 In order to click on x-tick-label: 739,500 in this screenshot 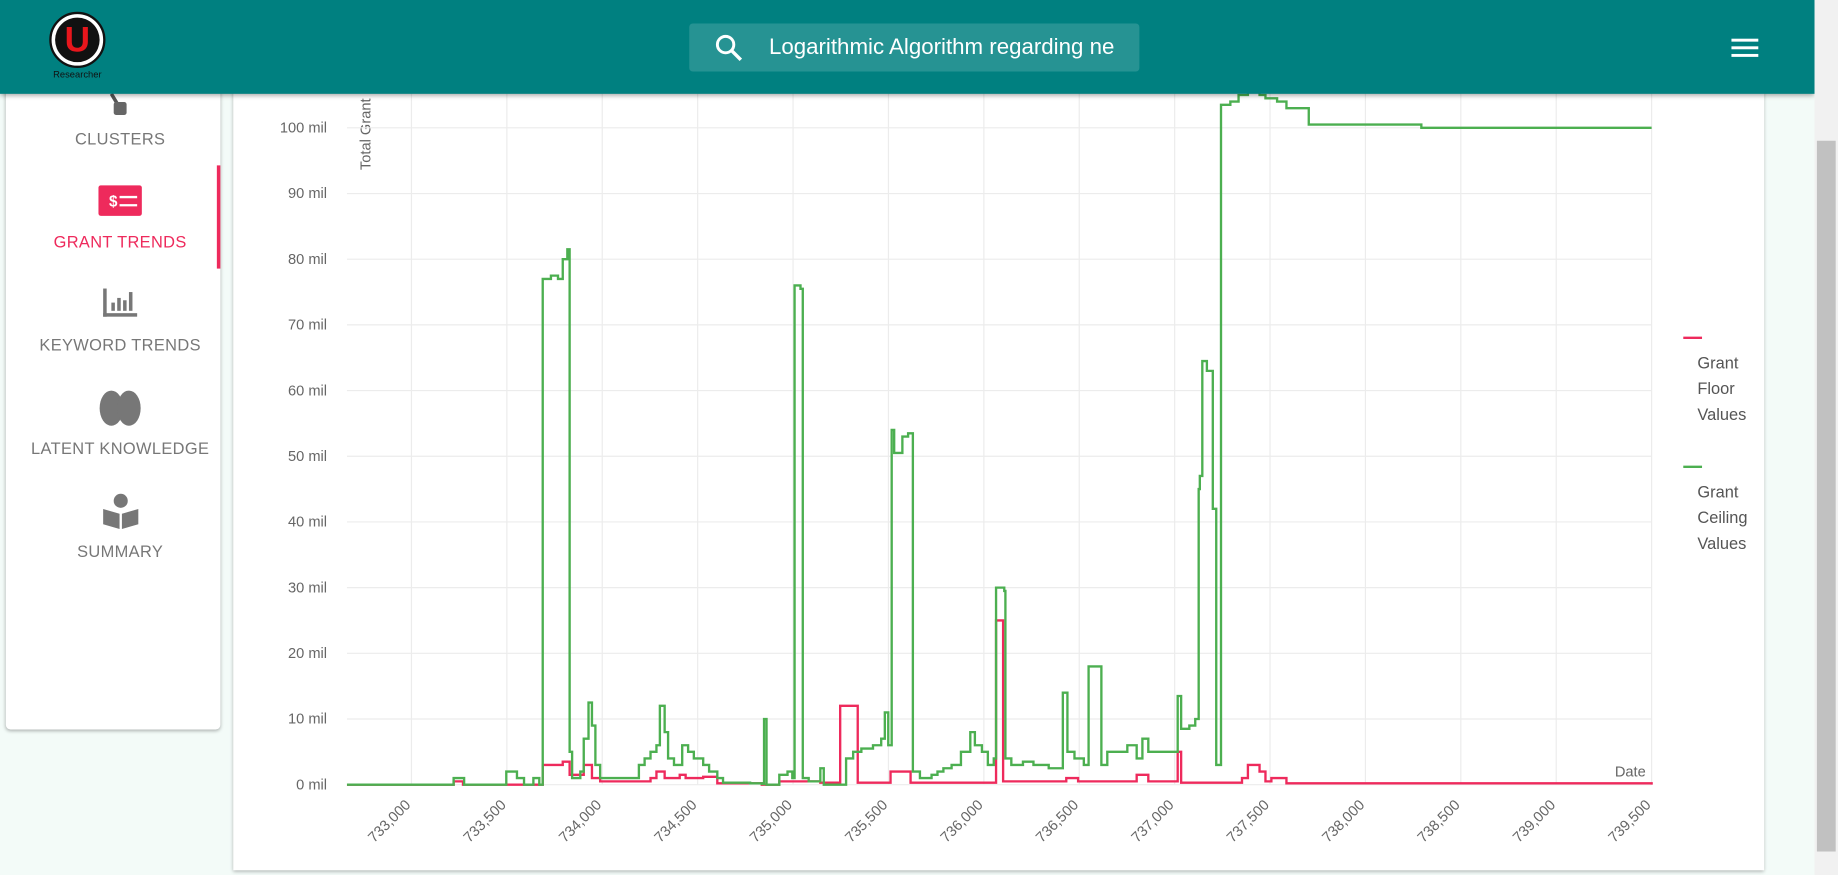, I will do `click(1630, 821)`.